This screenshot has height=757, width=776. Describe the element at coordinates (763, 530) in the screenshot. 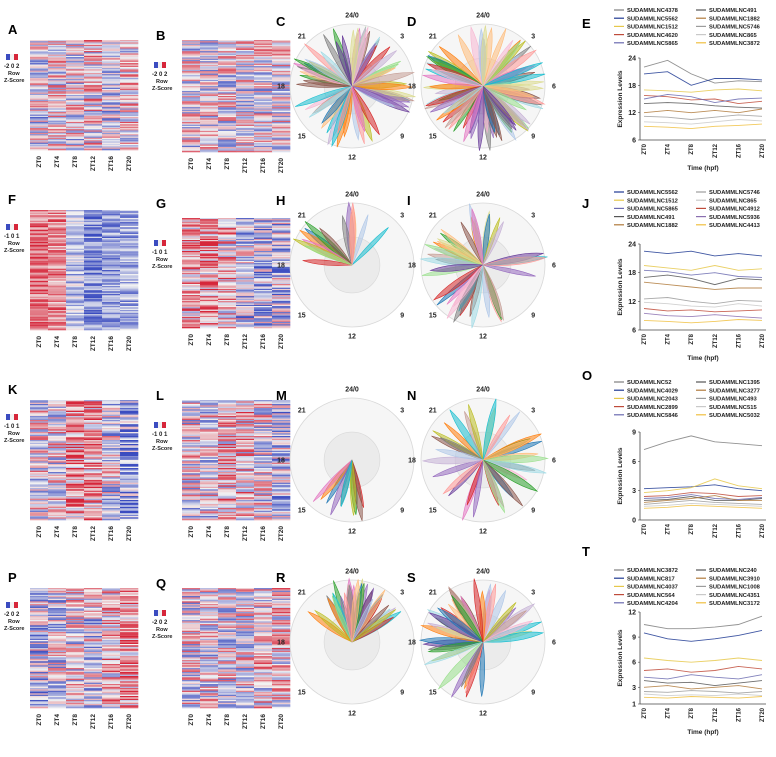

I see `x-tick-label: ZT20` at that location.